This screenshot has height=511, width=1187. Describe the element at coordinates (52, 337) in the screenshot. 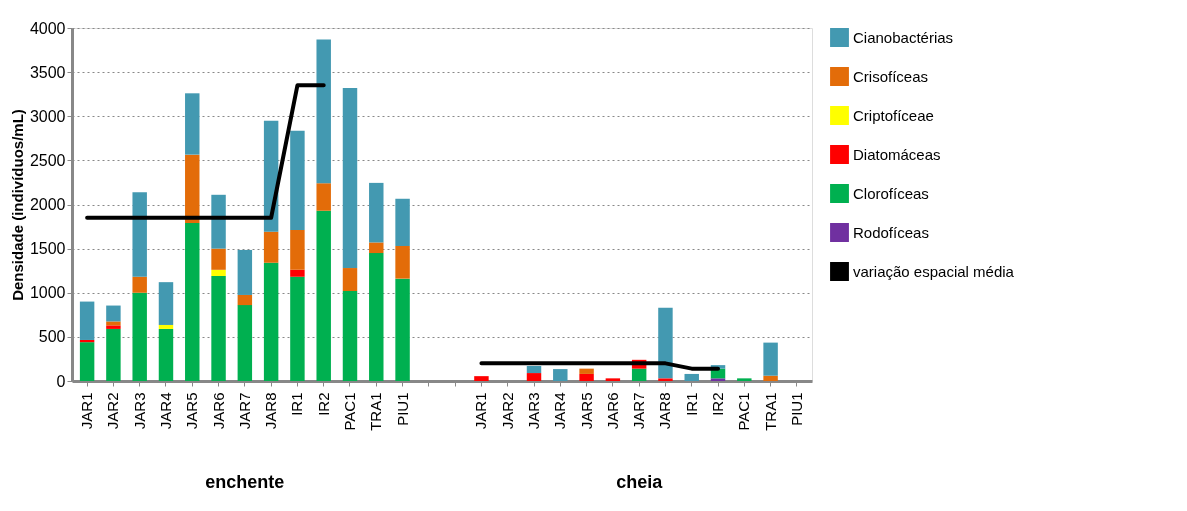

I see `y-tick-label: 500` at that location.